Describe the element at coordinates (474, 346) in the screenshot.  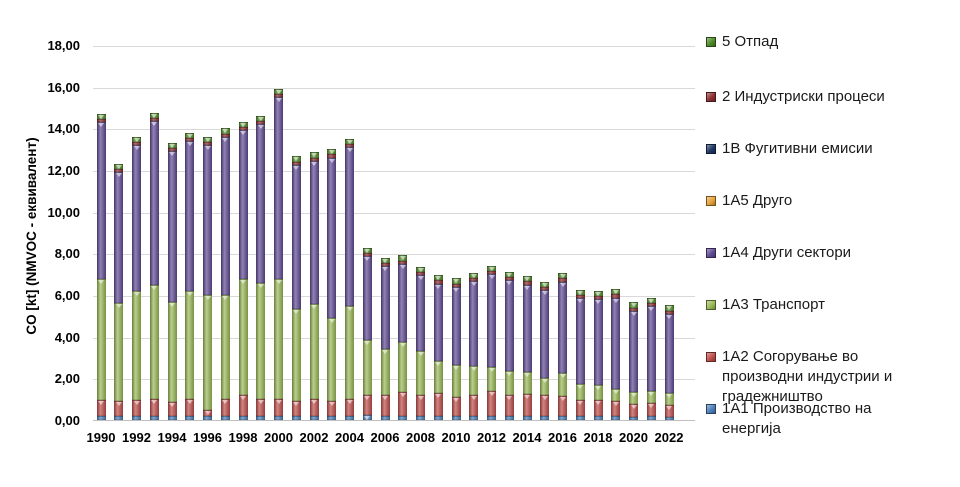
I see `bar-2011` at that location.